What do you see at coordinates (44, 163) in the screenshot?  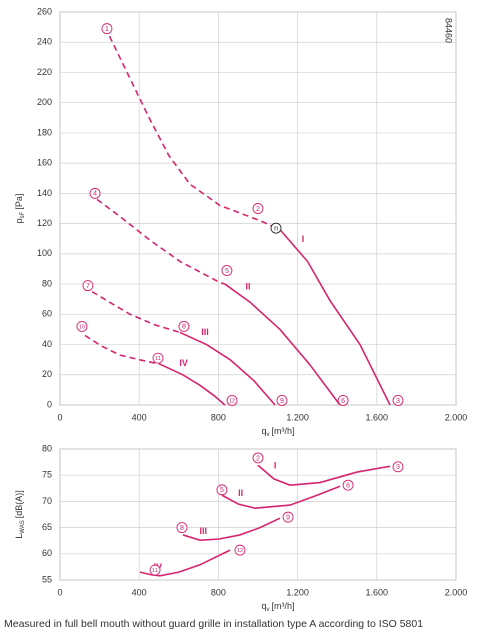 I see `y-tick-label: 160` at bounding box center [44, 163].